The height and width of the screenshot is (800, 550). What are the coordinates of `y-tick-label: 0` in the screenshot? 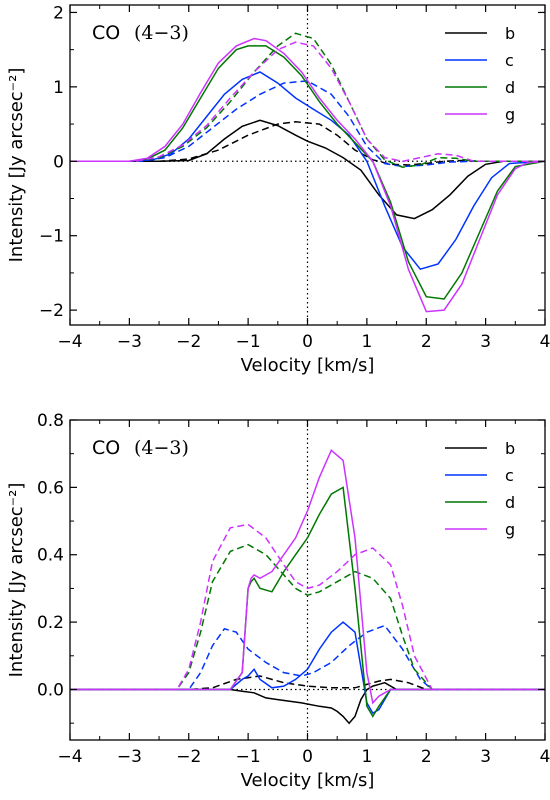 It's located at (58, 162).